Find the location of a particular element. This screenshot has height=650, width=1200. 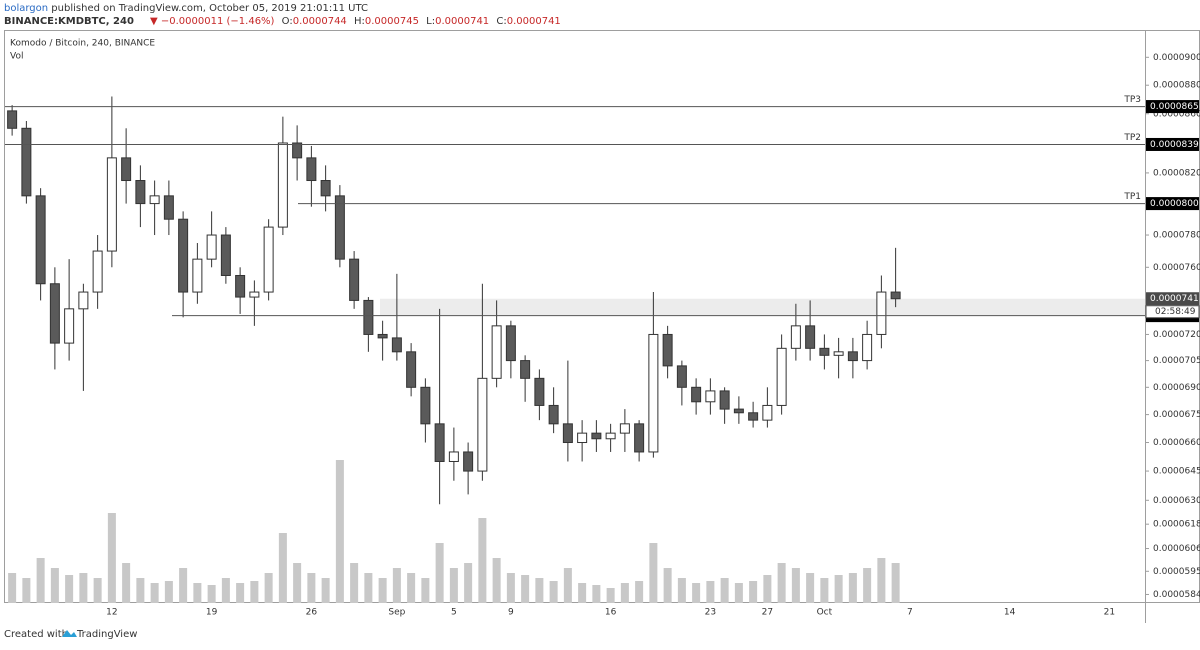

ohlc-key: O: is located at coordinates (287, 21).